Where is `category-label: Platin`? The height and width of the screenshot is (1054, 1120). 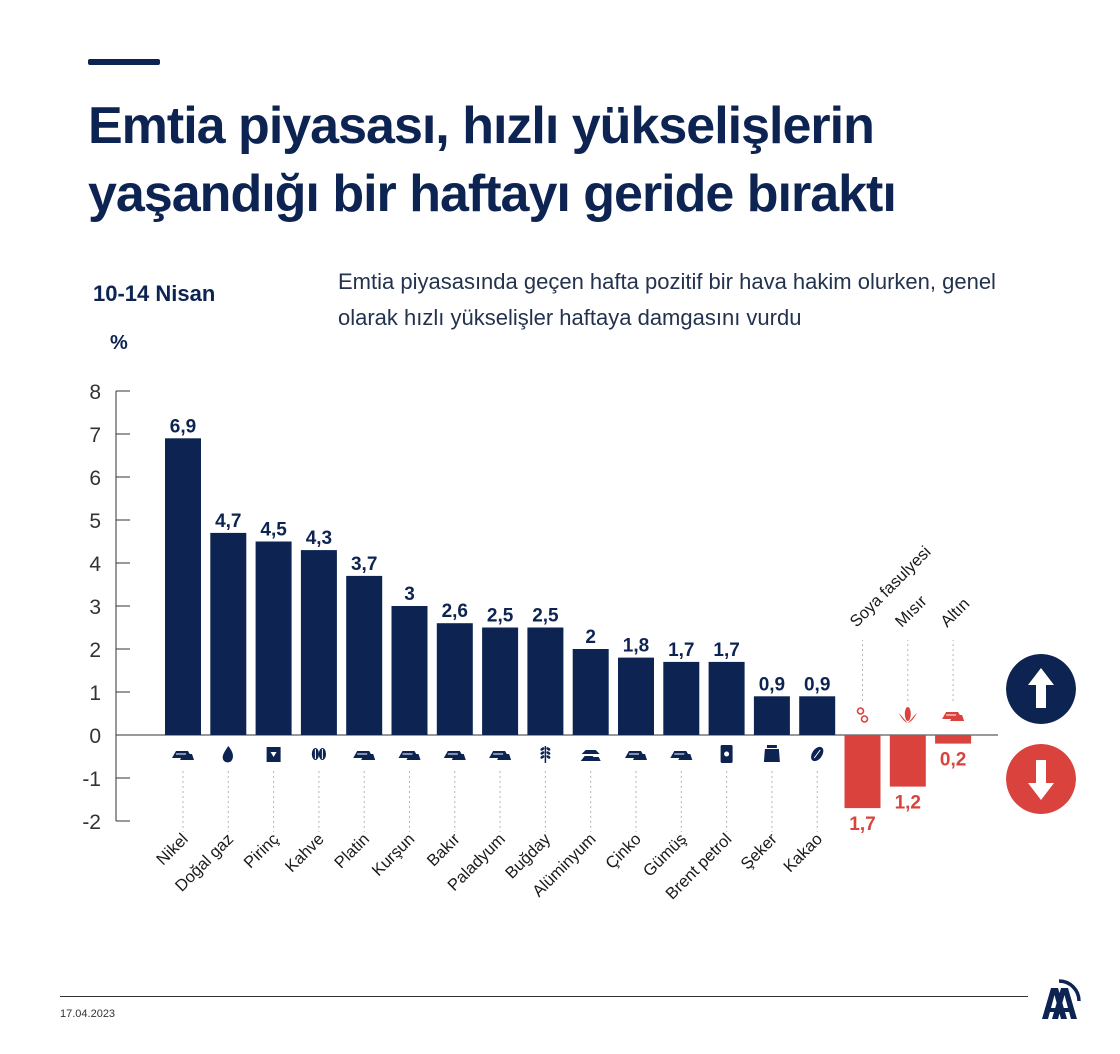
category-label: Platin is located at coordinates (352, 851).